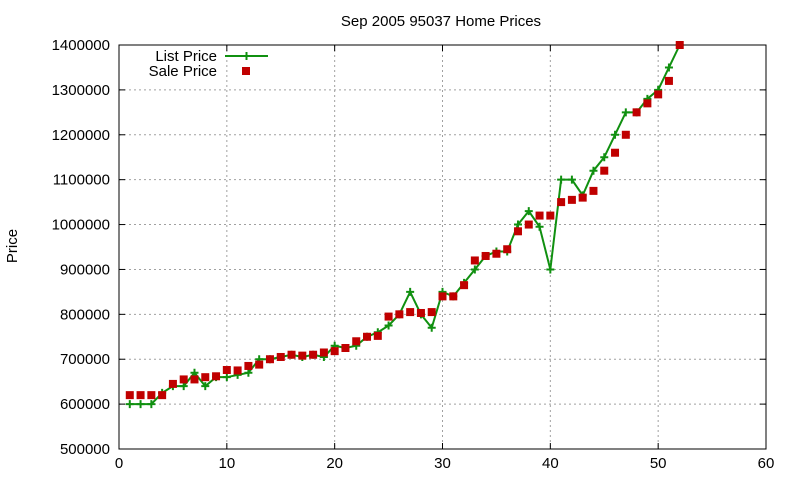  I want to click on y-axis-title: Price, so click(12, 246).